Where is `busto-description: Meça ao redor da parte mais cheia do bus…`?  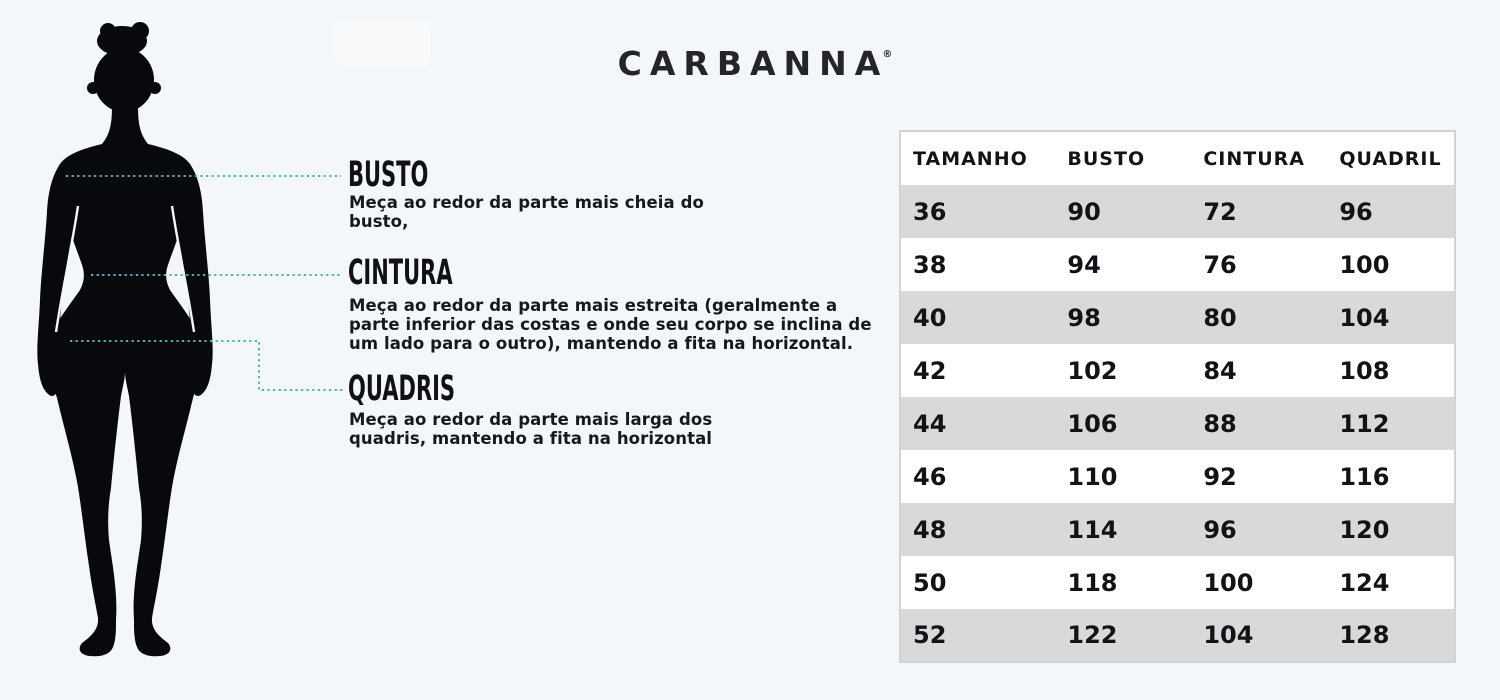
busto-description: Meça ao redor da parte mais cheia do bus… is located at coordinates (526, 212).